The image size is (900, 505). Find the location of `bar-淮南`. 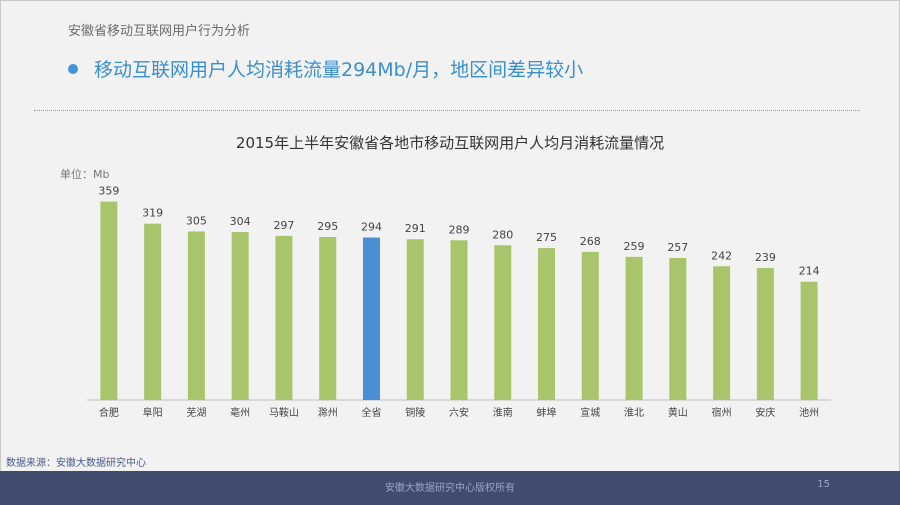

bar-淮南 is located at coordinates (503, 322).